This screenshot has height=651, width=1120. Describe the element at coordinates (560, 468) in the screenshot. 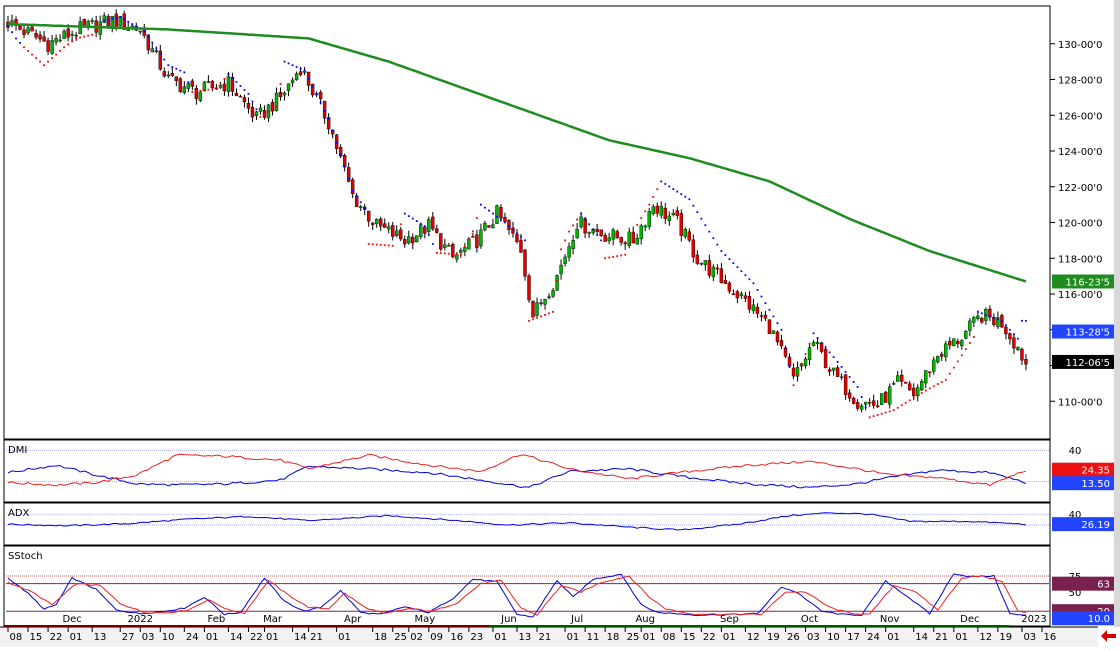

I see `dmi-panel: 40 24.35 13.50` at that location.